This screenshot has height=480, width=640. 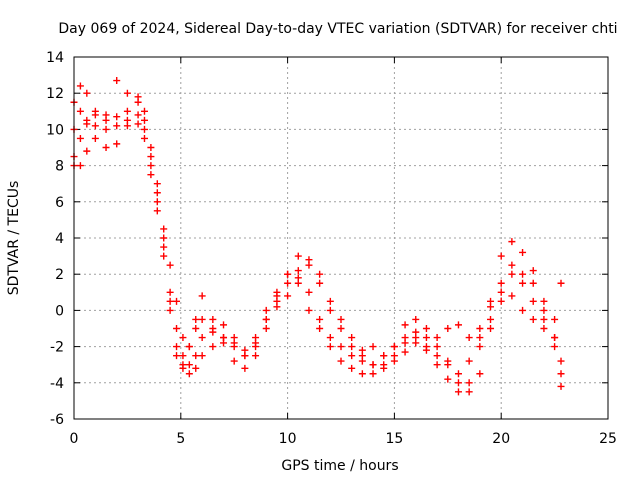 I want to click on x-tick-label: 0, so click(x=74, y=439).